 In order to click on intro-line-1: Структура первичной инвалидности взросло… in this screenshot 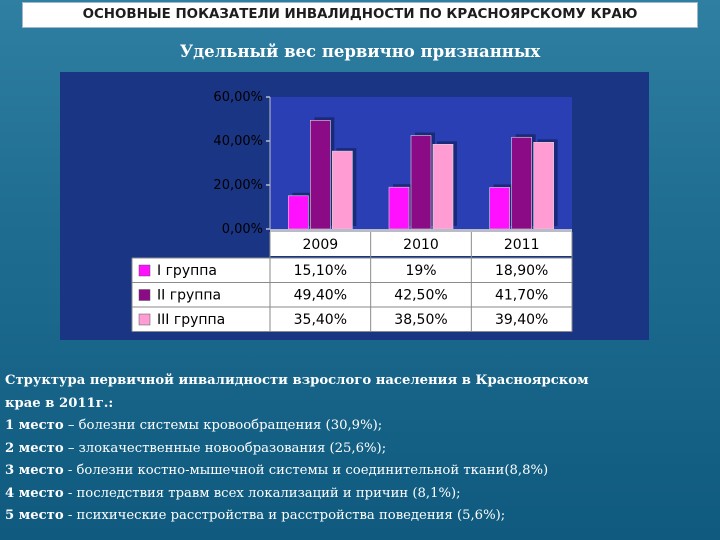, I will do `click(297, 380)`.